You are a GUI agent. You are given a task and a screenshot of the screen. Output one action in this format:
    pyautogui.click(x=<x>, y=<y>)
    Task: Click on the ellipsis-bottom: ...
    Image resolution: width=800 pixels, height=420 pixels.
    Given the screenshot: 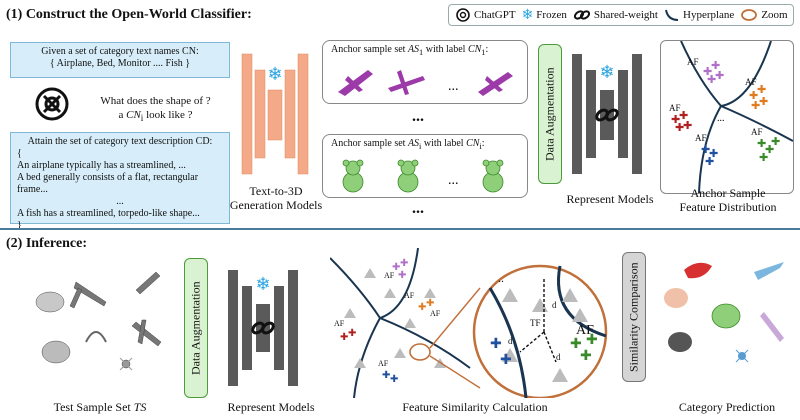 What is the action you would take?
    pyautogui.click(x=418, y=208)
    